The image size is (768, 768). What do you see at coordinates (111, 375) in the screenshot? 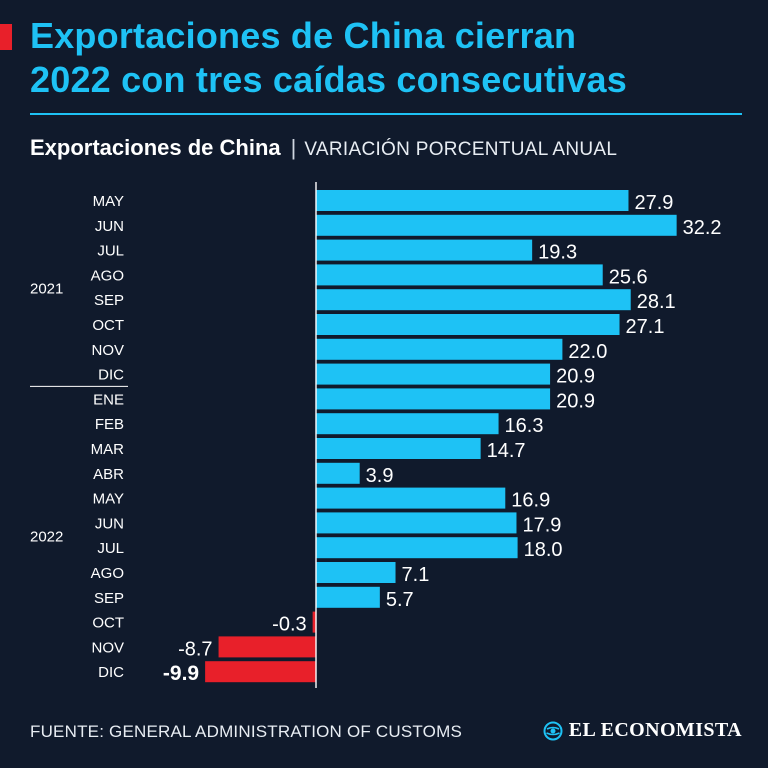
I see `category-label-8: DIC` at bounding box center [111, 375].